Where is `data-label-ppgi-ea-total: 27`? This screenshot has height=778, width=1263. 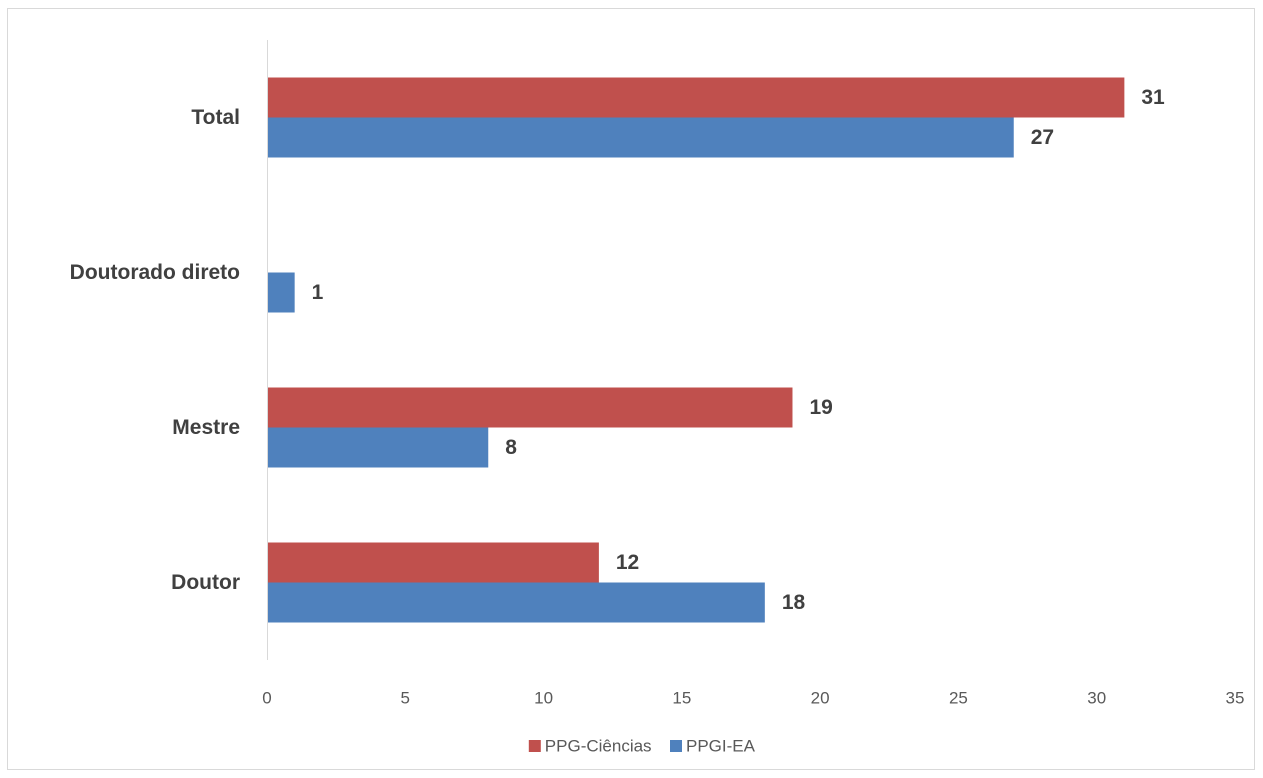
data-label-ppgi-ea-total: 27 is located at coordinates (1042, 137).